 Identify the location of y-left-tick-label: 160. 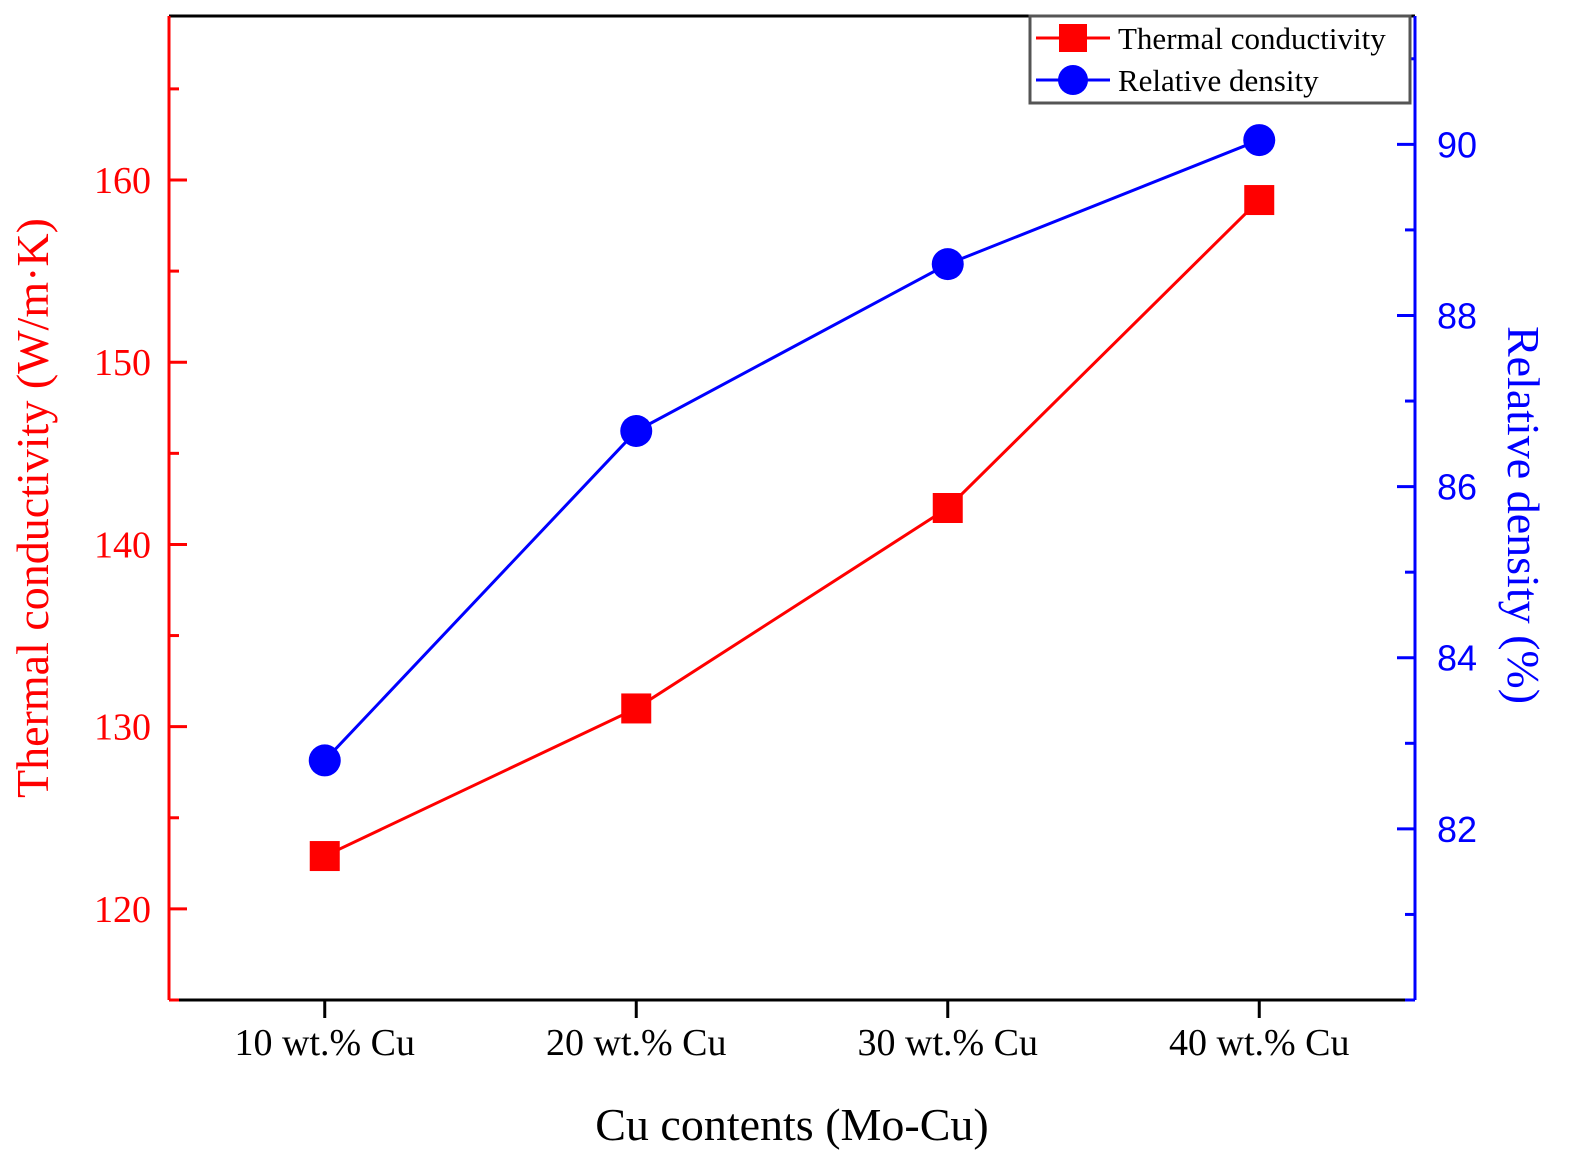
(122, 181).